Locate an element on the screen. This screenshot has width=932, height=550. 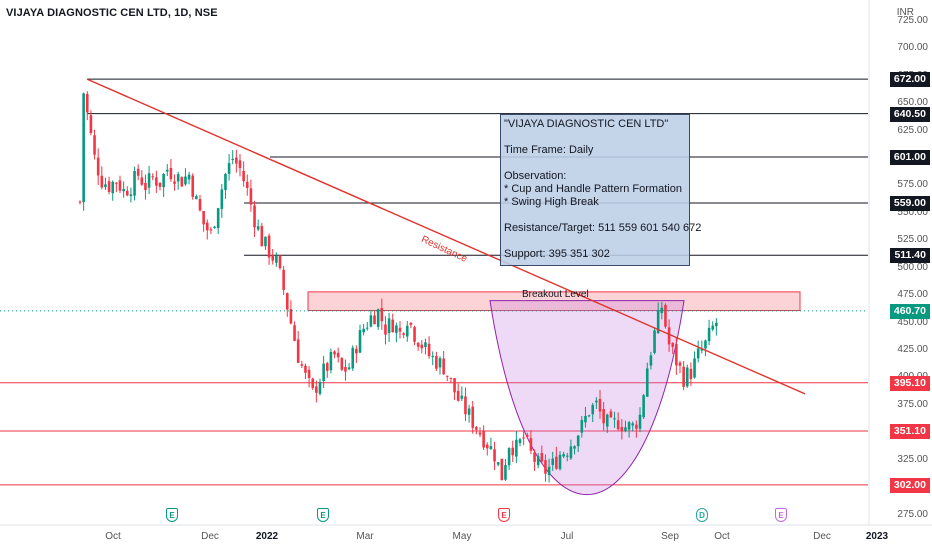
note-line: Support: 395 351 302 is located at coordinates (557, 254).